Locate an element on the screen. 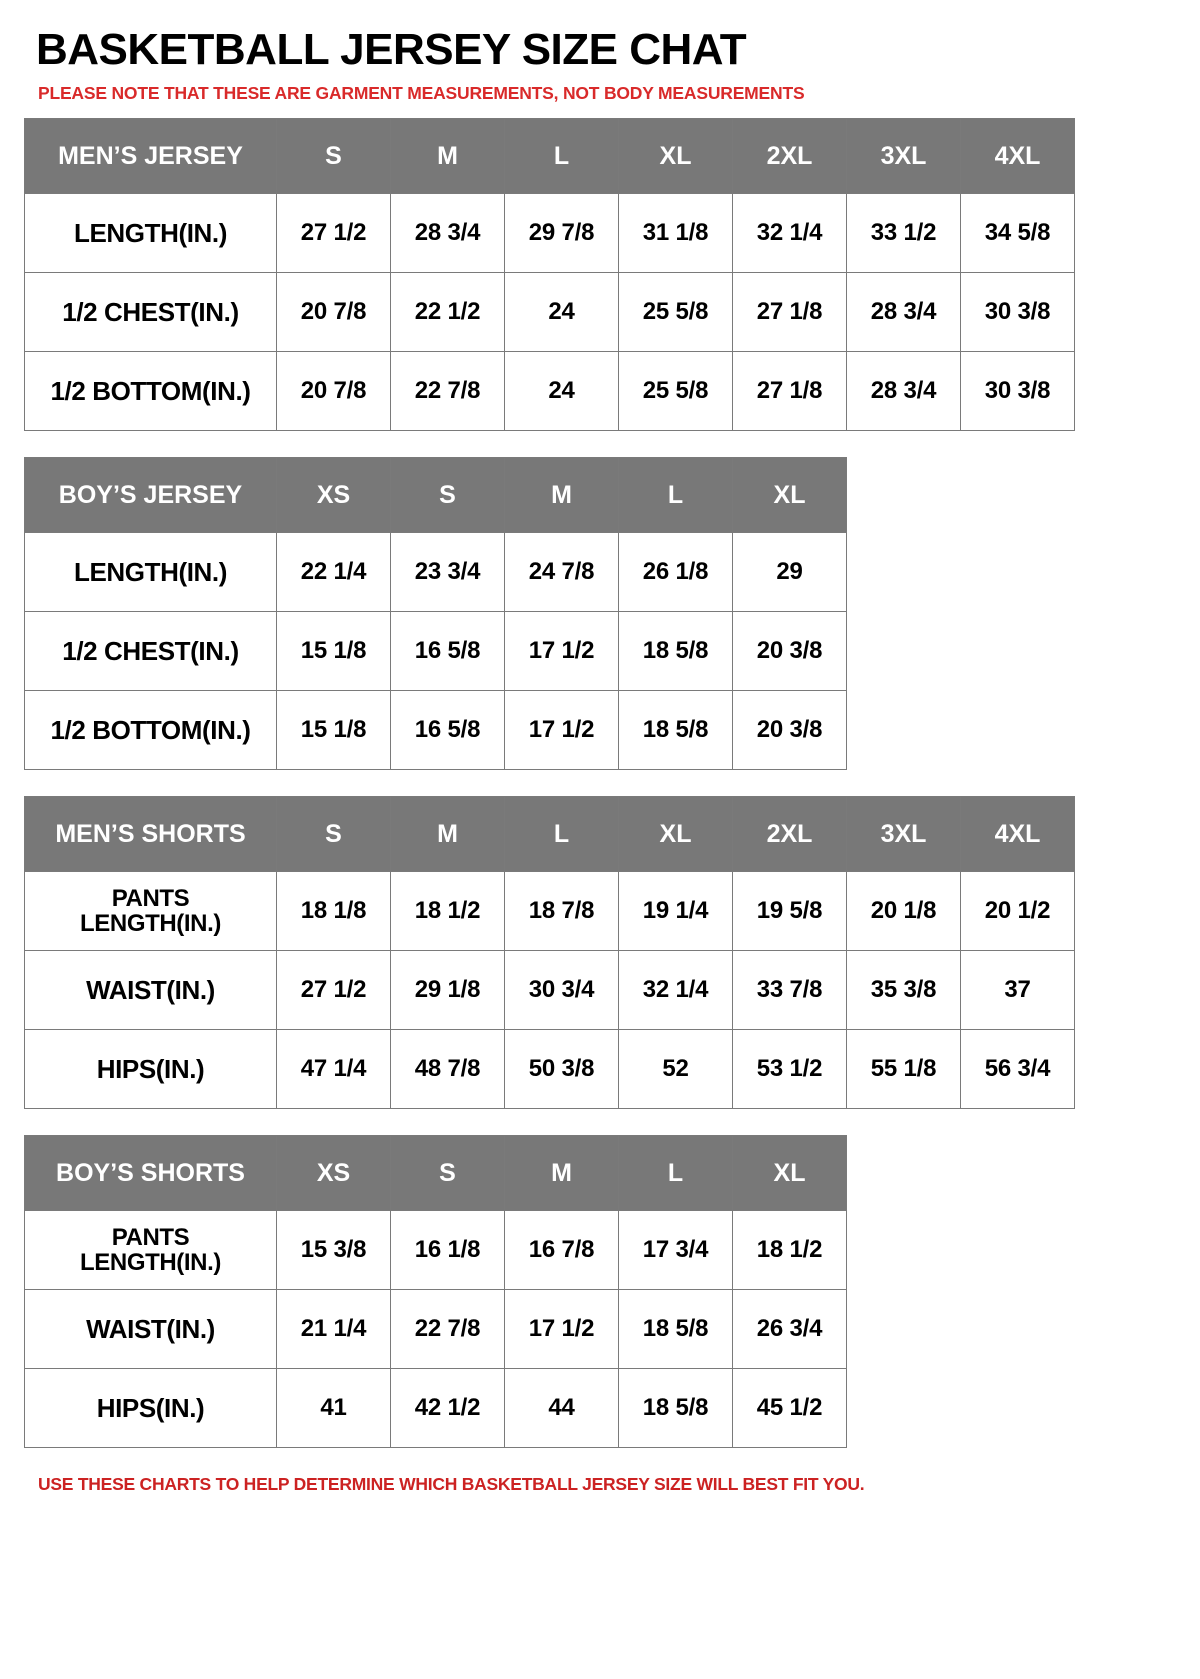  cell-value: 32 1/4 is located at coordinates (789, 233).